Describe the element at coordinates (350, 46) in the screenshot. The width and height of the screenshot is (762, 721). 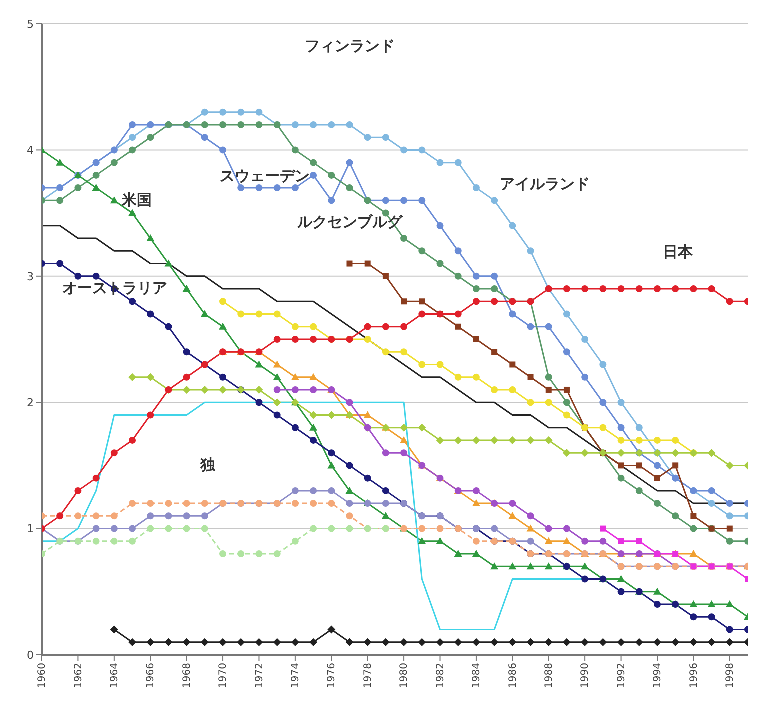
I see `annotation: フィンランド` at that location.